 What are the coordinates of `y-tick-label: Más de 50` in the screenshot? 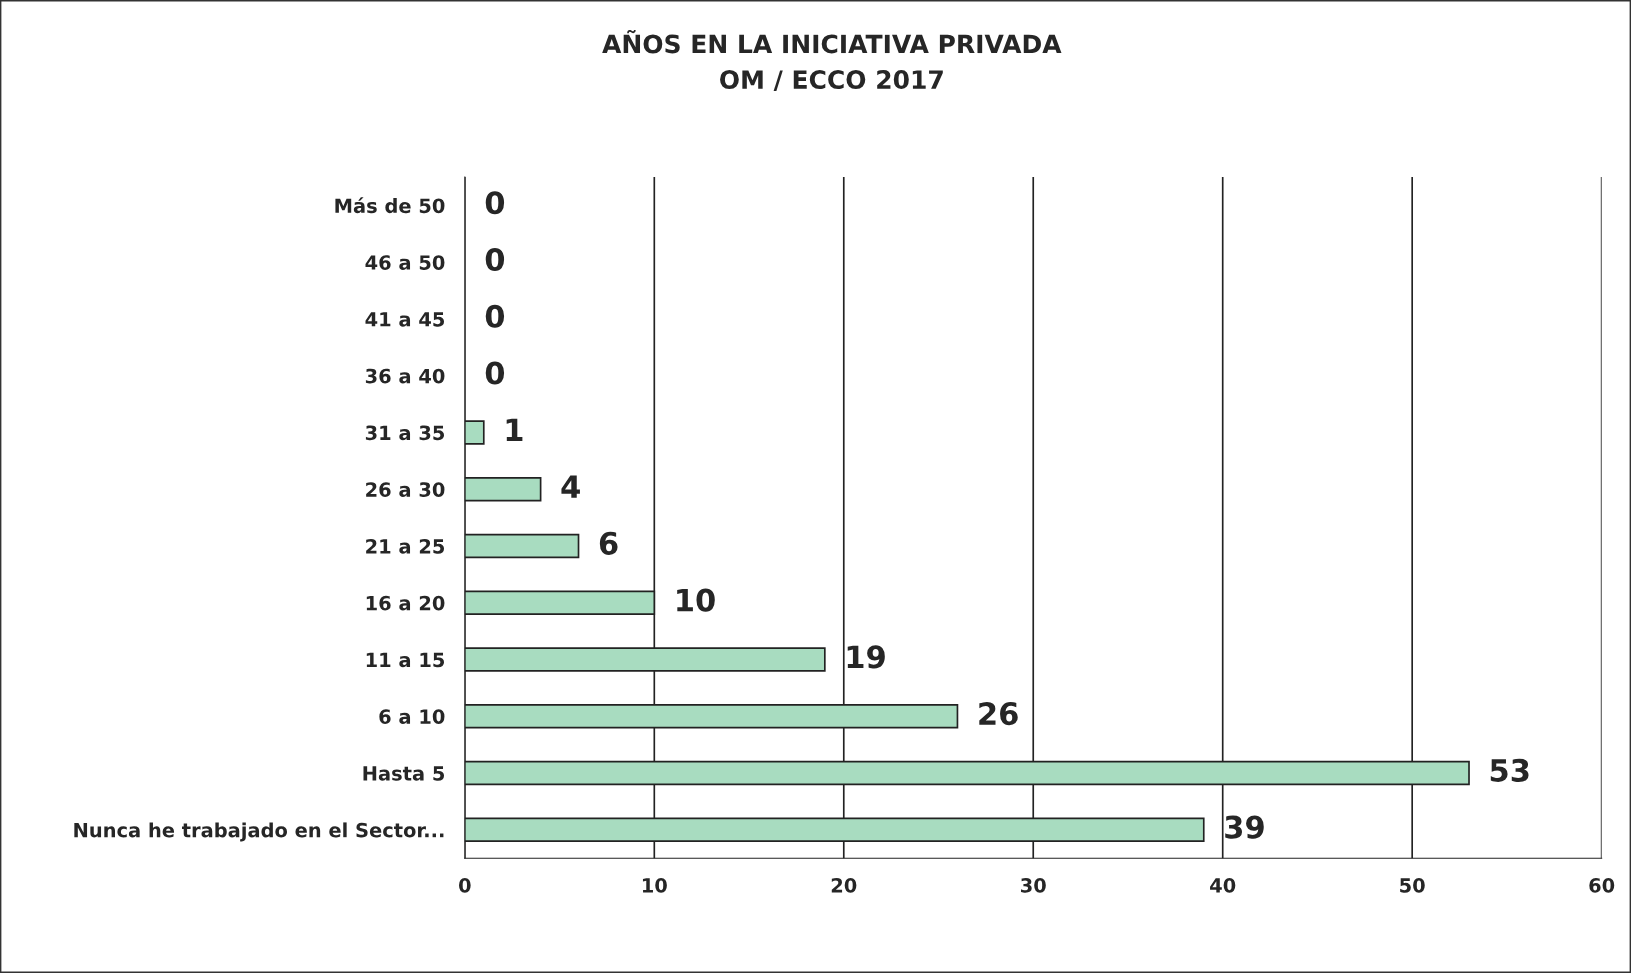 It's located at (390, 205).